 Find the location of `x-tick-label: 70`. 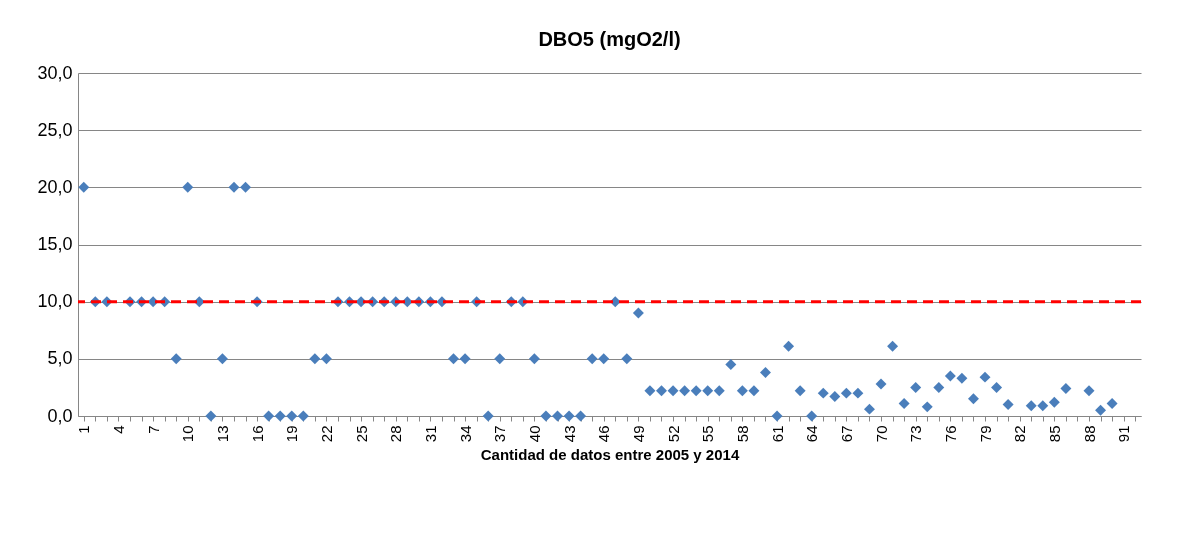

x-tick-label: 70 is located at coordinates (881, 434).